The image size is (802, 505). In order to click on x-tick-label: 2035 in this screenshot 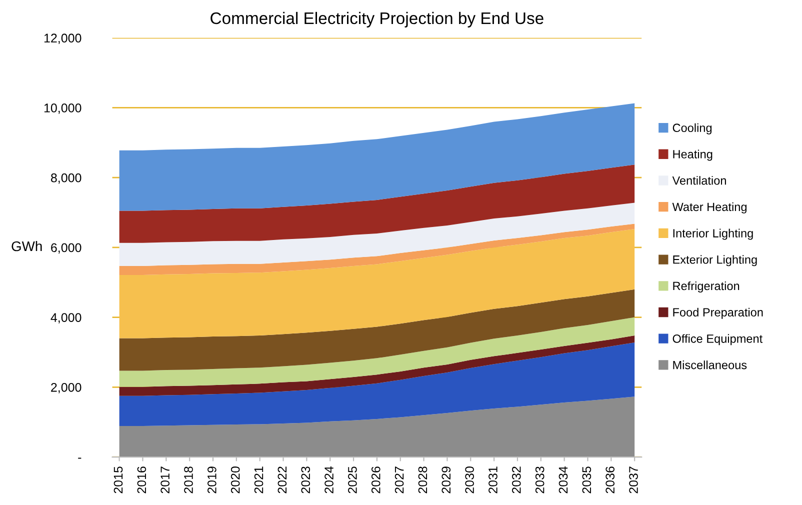, I will do `click(587, 480)`.